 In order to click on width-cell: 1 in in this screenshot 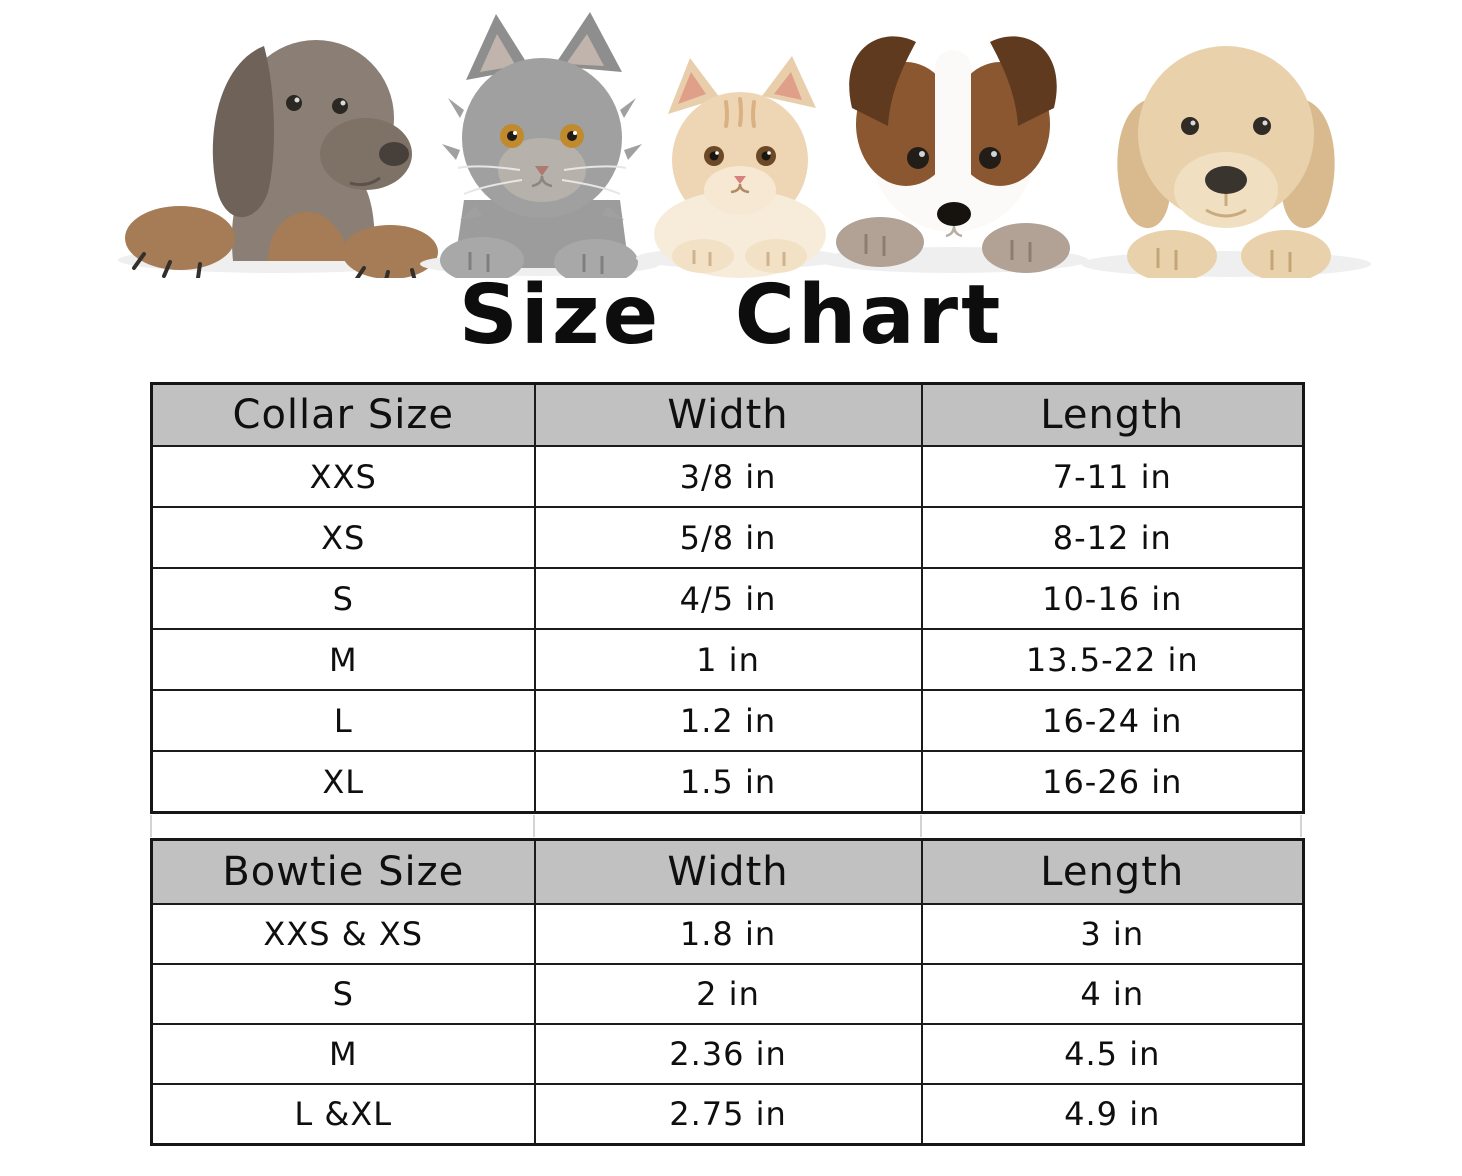, I will do `click(728, 659)`.